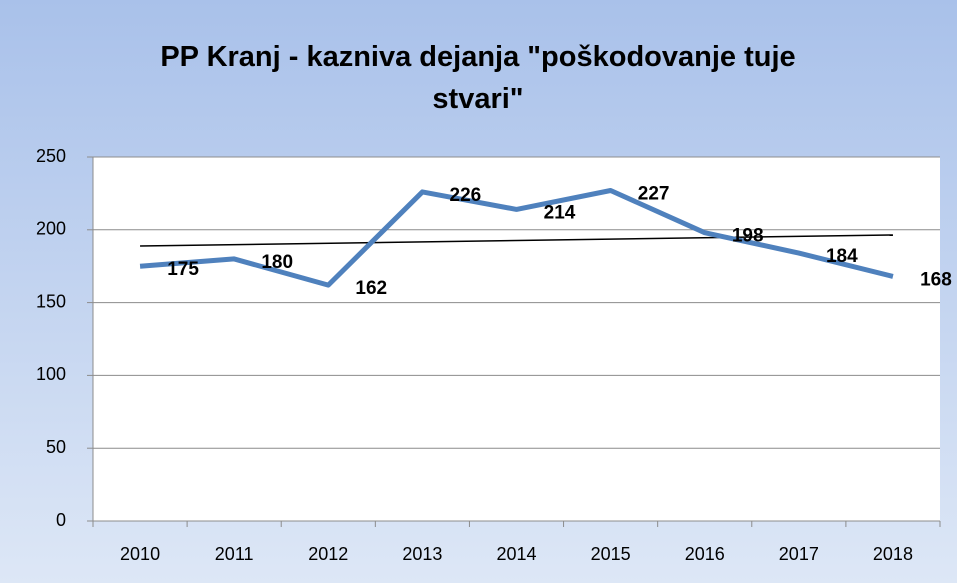 The width and height of the screenshot is (957, 583). Describe the element at coordinates (51, 301) in the screenshot. I see `y-tick-label: 150` at that location.